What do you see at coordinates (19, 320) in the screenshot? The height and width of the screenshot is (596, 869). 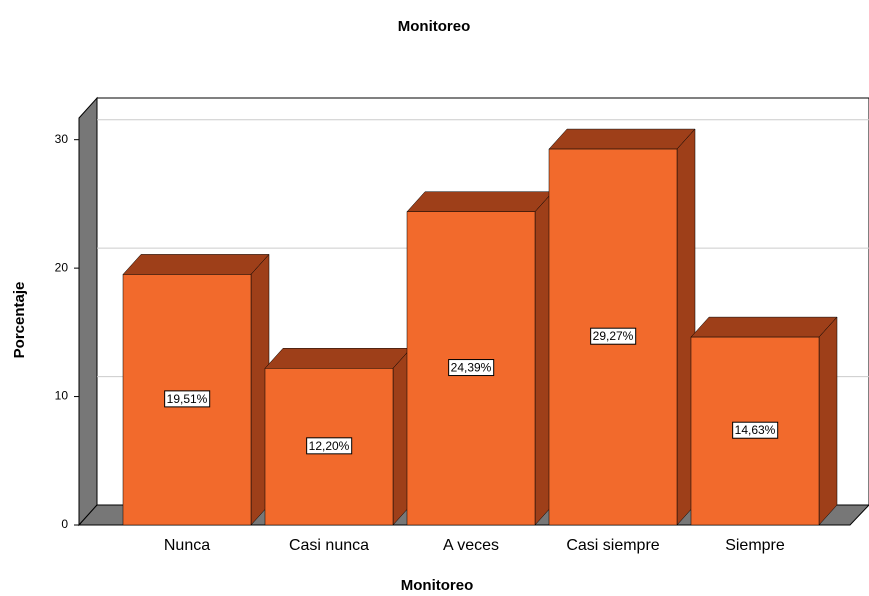 I see `y-axis-title: Porcentaje` at bounding box center [19, 320].